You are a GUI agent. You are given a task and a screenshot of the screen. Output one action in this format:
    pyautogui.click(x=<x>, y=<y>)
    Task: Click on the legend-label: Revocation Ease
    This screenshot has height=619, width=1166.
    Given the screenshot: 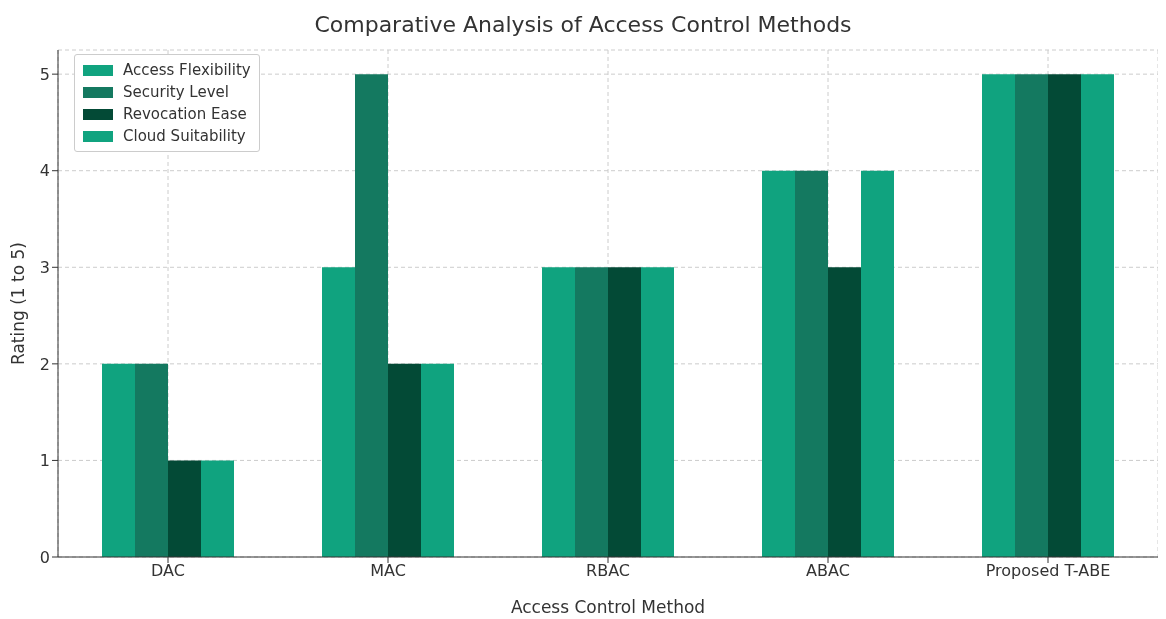 What is the action you would take?
    pyautogui.click(x=185, y=114)
    